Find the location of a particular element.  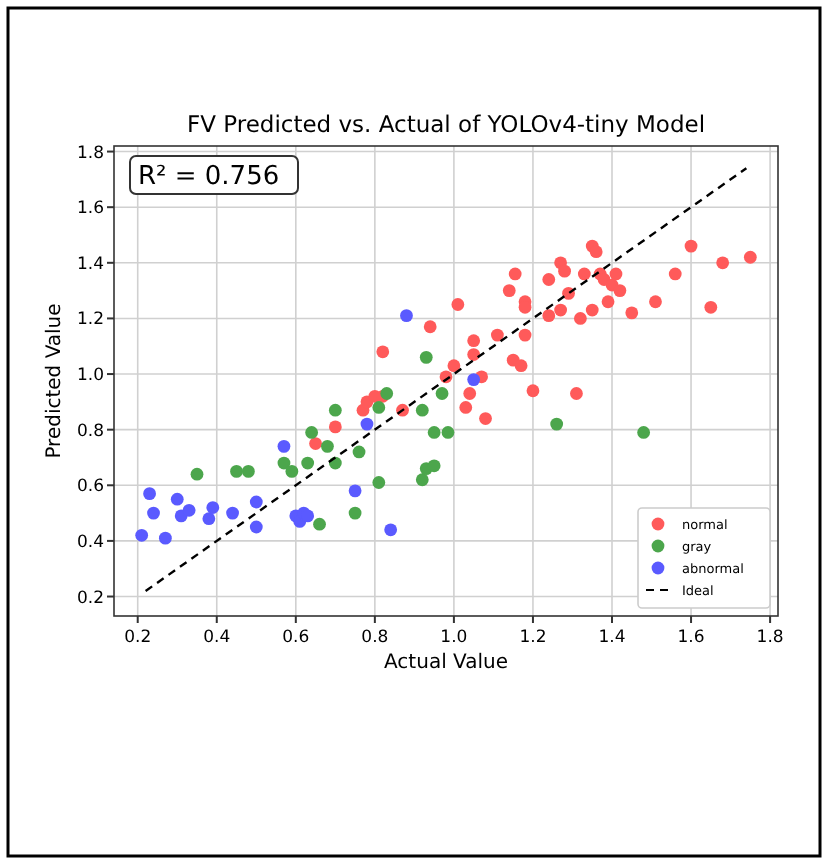

y-tick-label: 1.8 is located at coordinates (90, 153).